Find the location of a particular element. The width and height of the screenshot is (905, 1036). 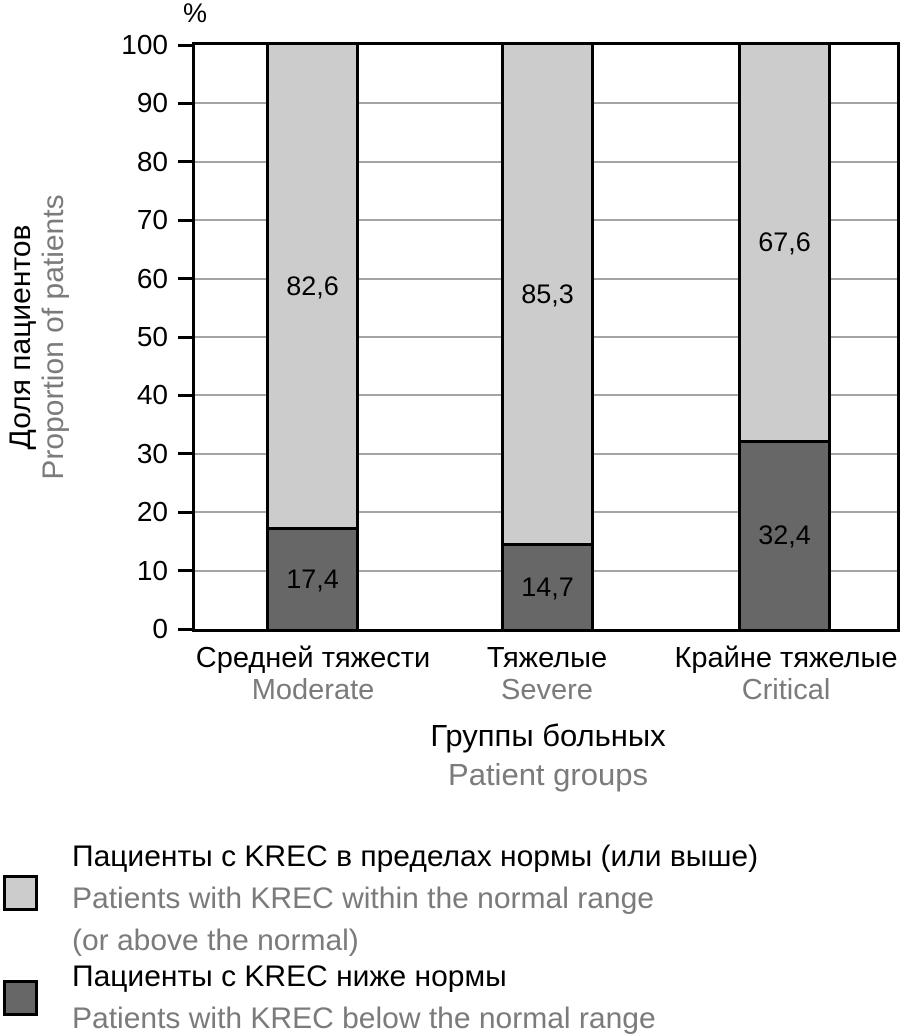

segment-within-normal: 82,6 is located at coordinates (312, 286).